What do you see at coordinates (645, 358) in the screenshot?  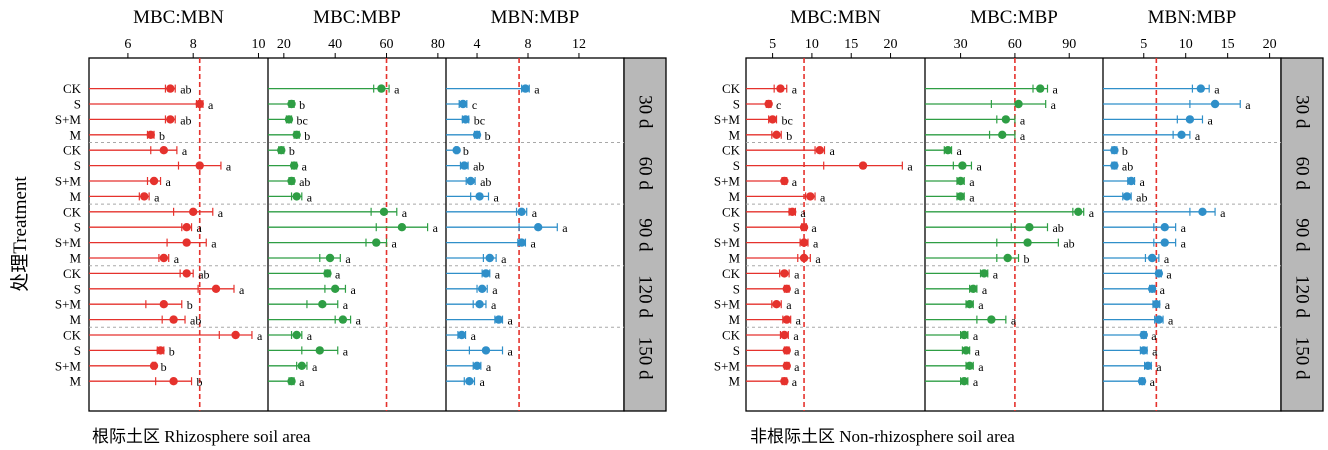 I see `period-label: 150 d` at bounding box center [645, 358].